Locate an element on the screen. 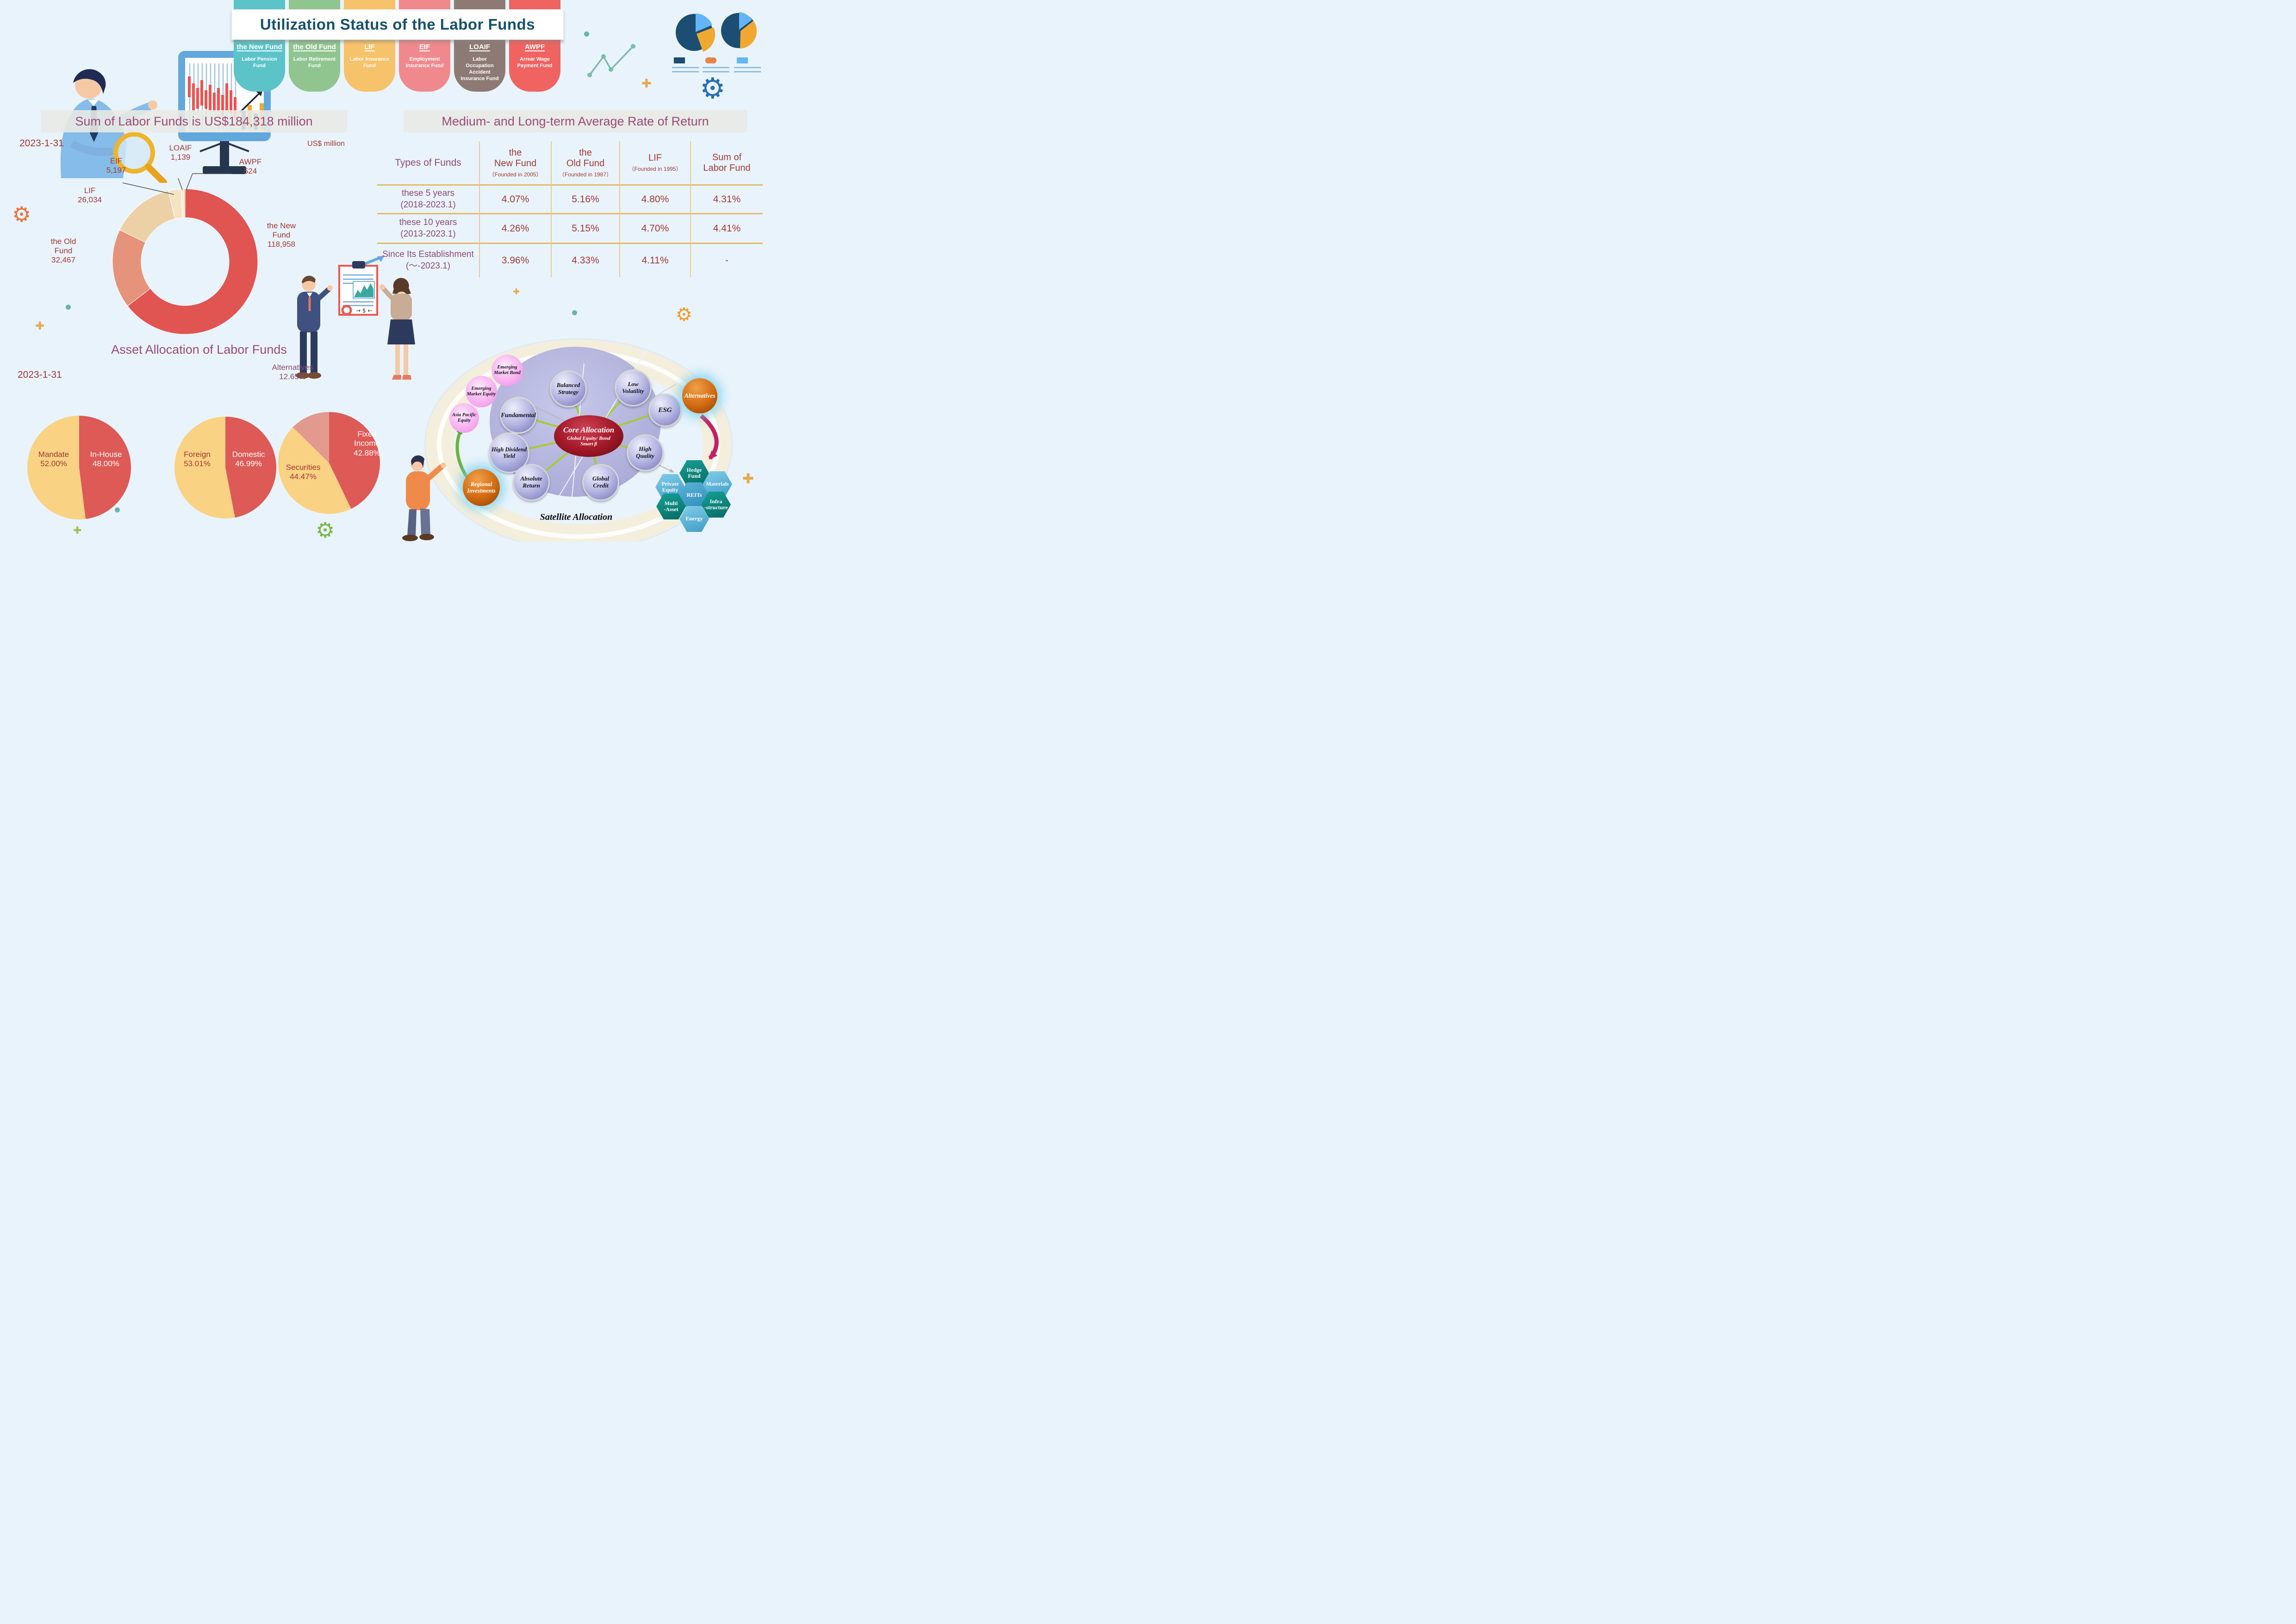 The image size is (2296, 1624). table-row-label-text: these 5 years (2018-2023.1) is located at coordinates (428, 199).